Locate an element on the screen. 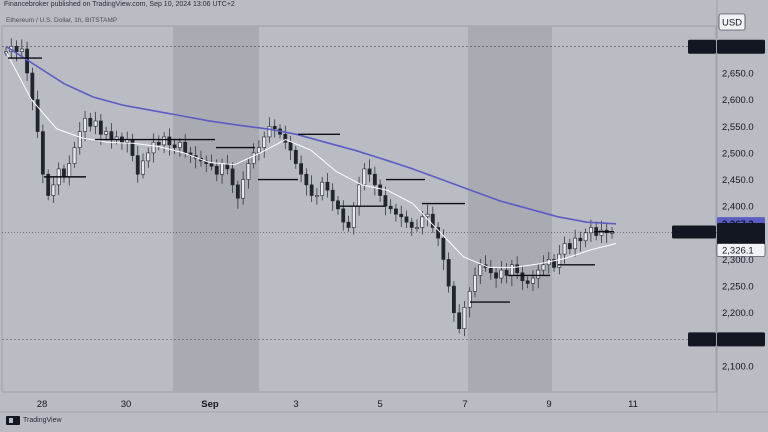 The width and height of the screenshot is (768, 432). high-tag-text: High is located at coordinates (701, 47).